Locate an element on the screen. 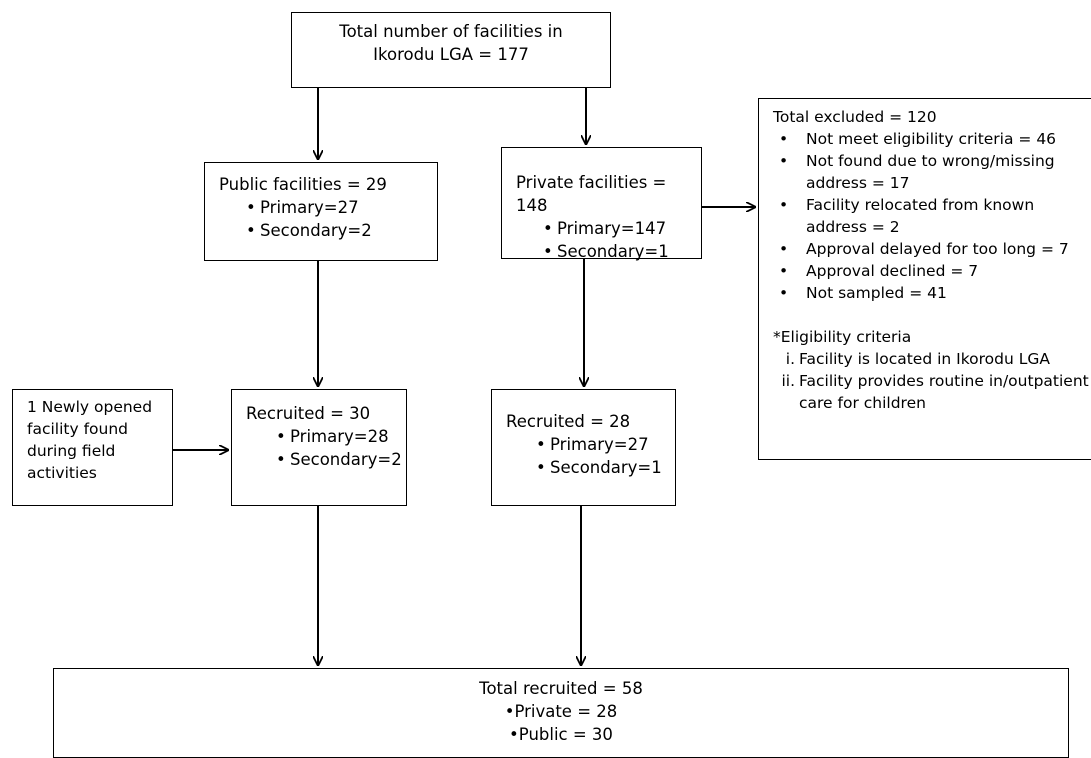  recruited-private-list: Primary=27 Secondary=1 is located at coordinates (590, 456).